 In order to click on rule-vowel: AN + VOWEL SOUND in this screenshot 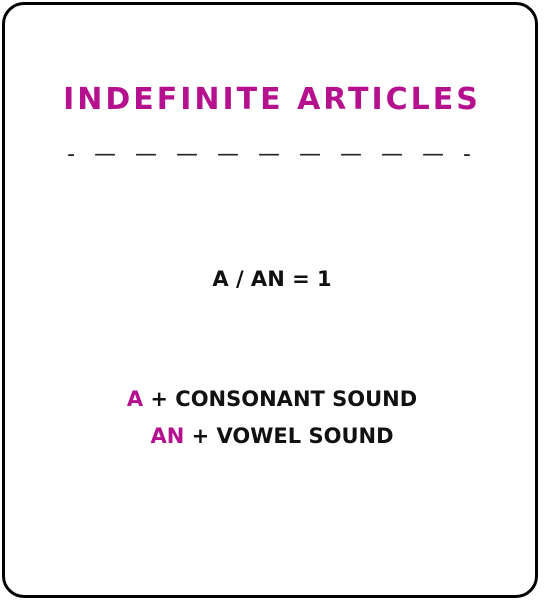, I will do `click(272, 436)`.